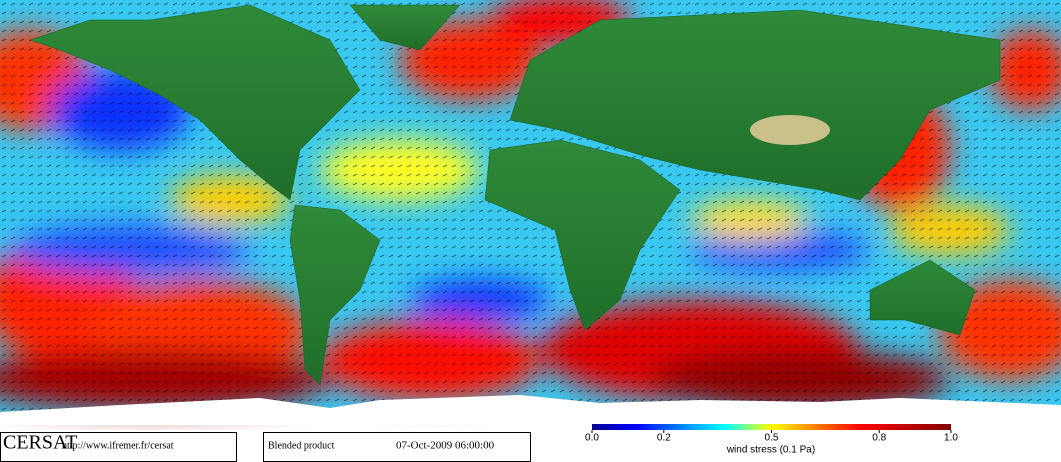 The width and height of the screenshot is (1061, 462). What do you see at coordinates (445, 446) in the screenshot?
I see `product-date: 07-Oct-2009 06:00:00` at bounding box center [445, 446].